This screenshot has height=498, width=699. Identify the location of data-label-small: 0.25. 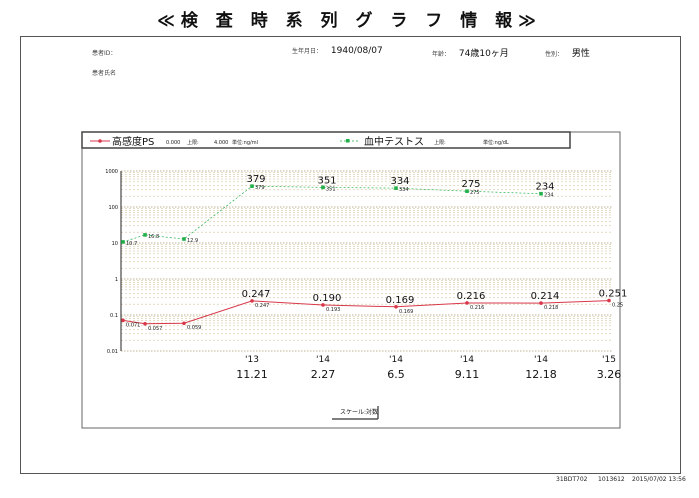
(617, 306).